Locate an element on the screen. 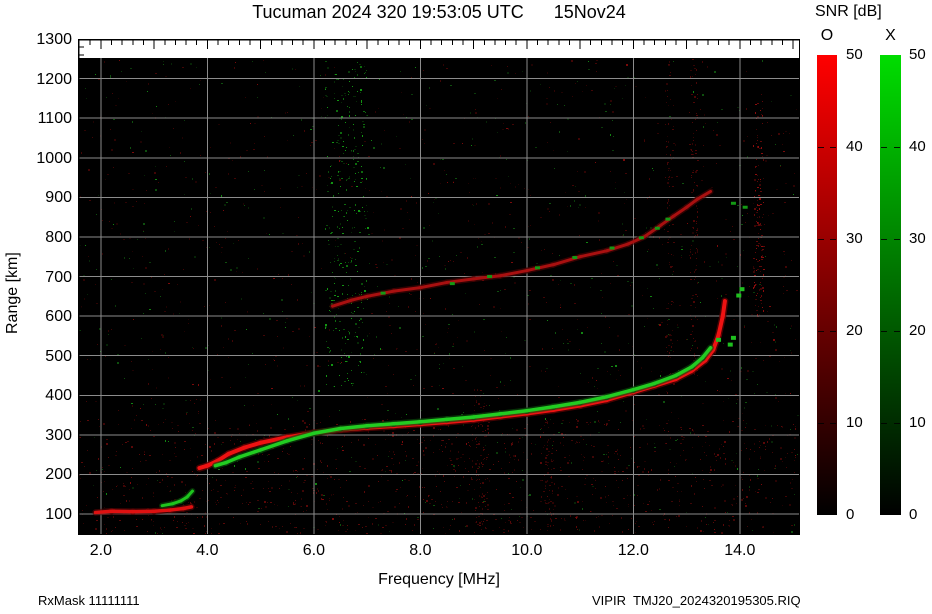  trace-e-region-x-trace is located at coordinates (177, 498).